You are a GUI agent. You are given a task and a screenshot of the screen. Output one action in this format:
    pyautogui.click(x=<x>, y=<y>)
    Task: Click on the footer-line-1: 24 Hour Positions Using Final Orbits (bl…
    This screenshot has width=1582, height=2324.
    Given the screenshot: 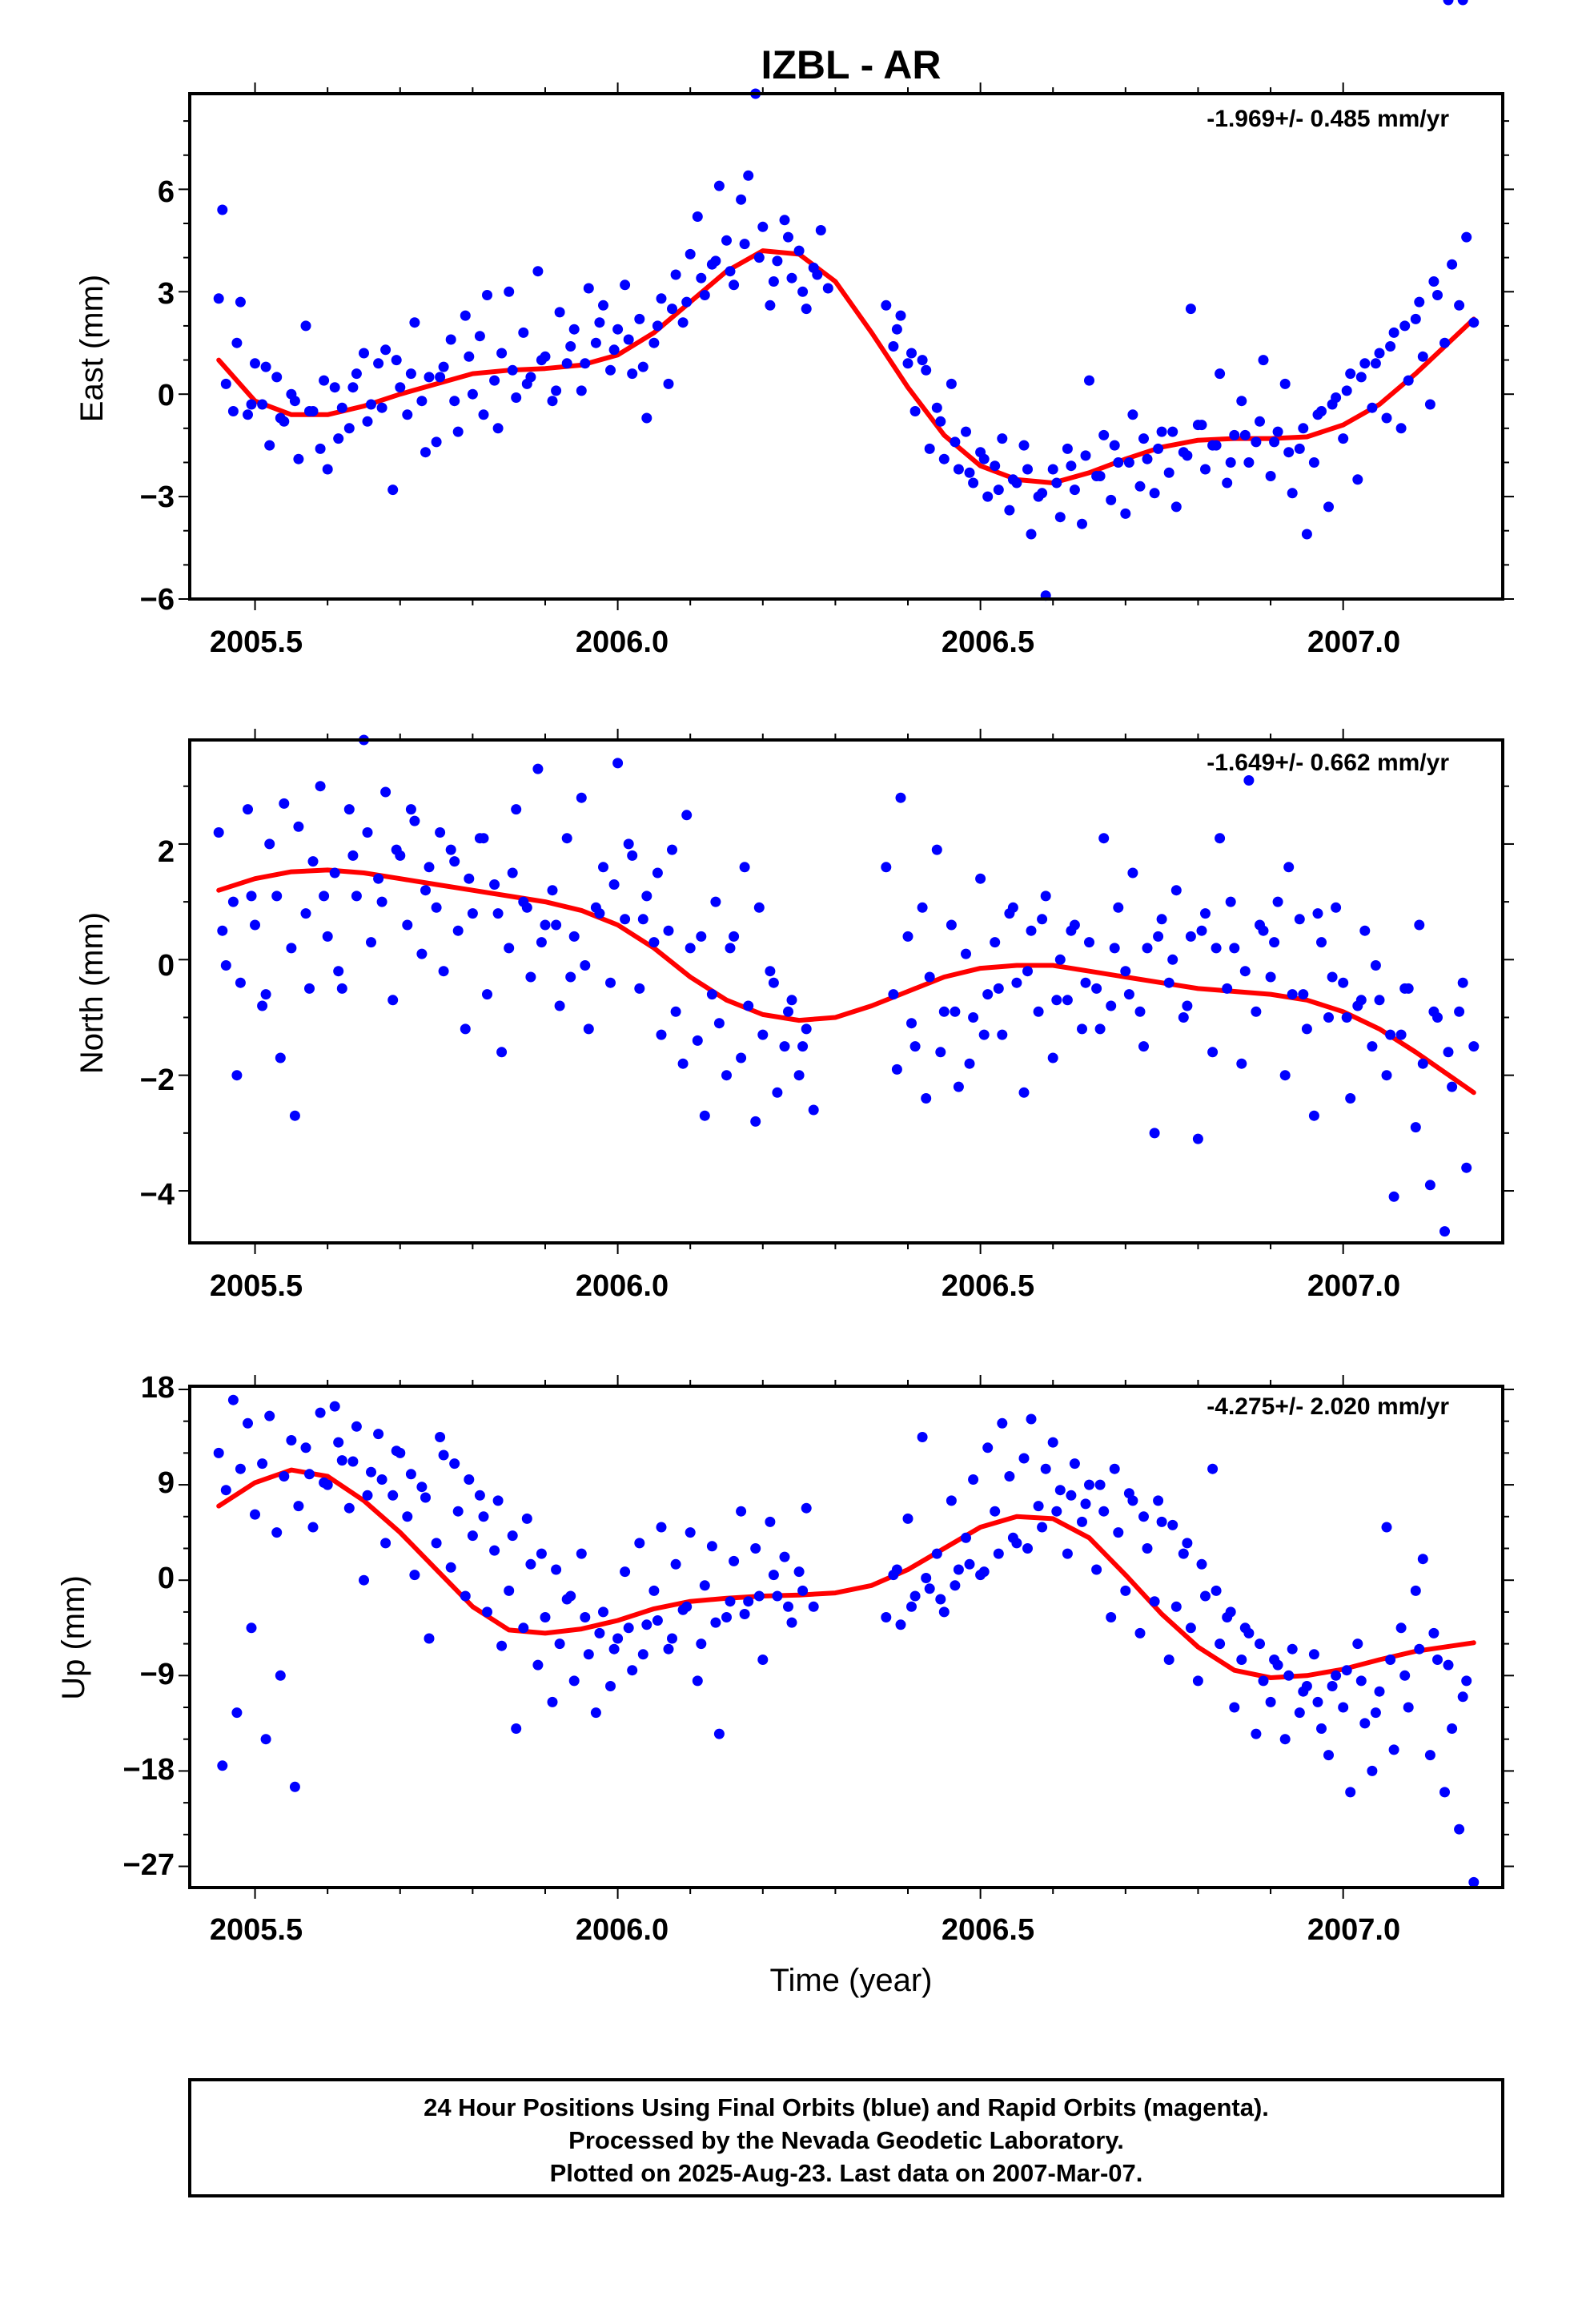 What is the action you would take?
    pyautogui.click(x=847, y=2107)
    